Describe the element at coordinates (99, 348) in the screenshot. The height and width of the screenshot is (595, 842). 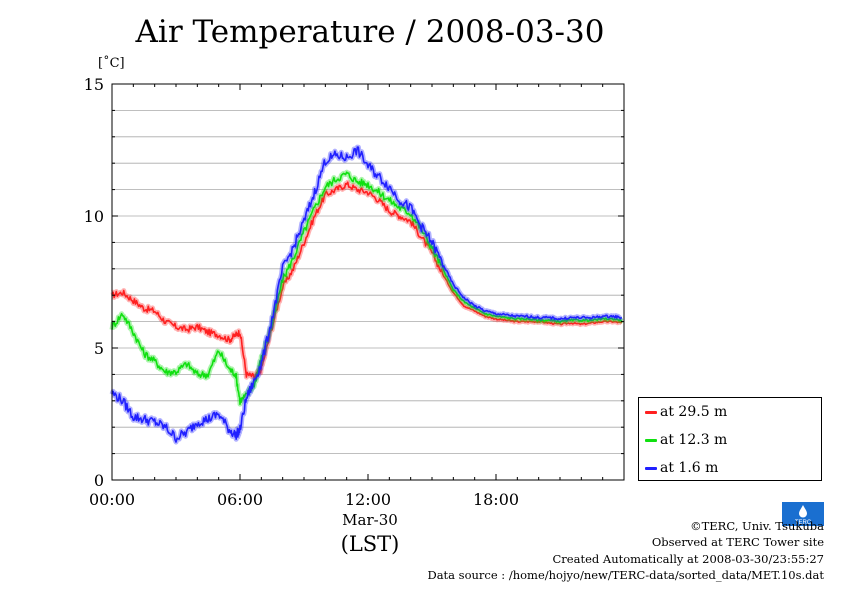
I see `y-tick-label: 5` at that location.